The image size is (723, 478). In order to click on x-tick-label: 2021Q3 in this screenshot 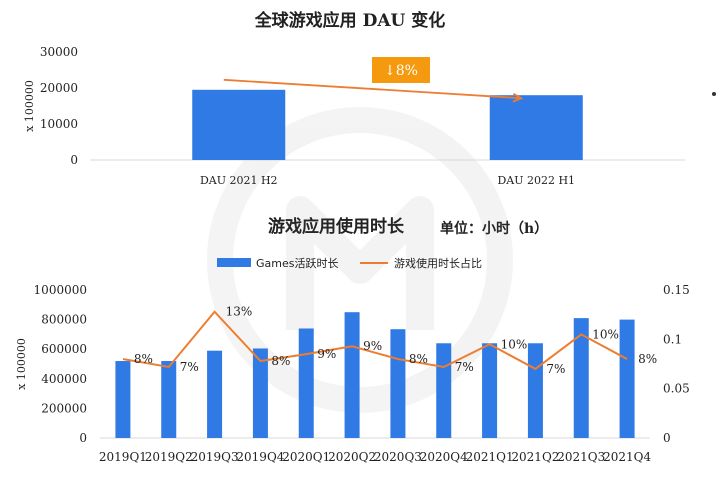, I will do `click(581, 457)`.